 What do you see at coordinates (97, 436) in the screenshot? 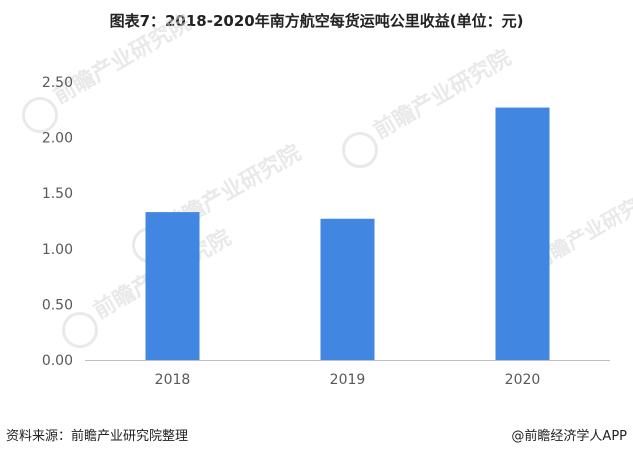
I see `source-note: 资料来源：前瞻产业研究院整理` at bounding box center [97, 436].